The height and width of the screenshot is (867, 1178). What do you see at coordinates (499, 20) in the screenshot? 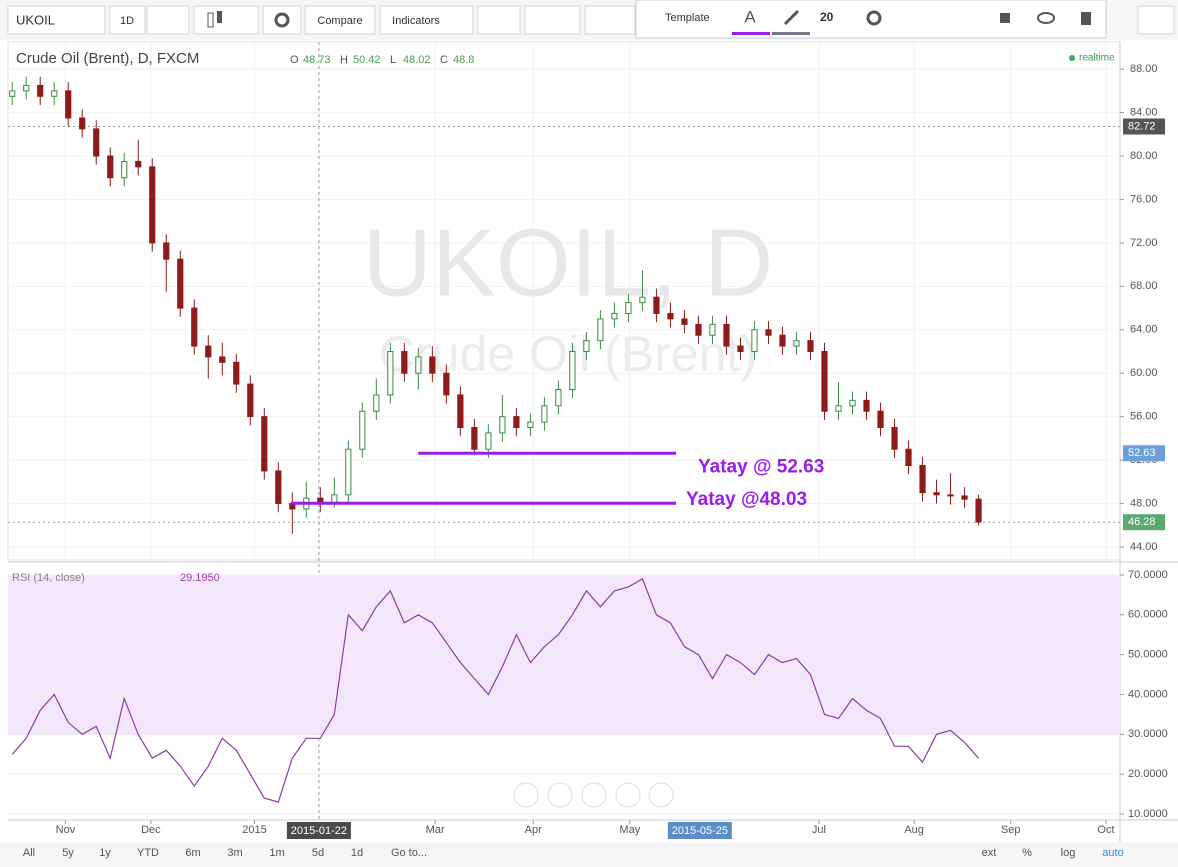
I see `alert-button` at bounding box center [499, 20].